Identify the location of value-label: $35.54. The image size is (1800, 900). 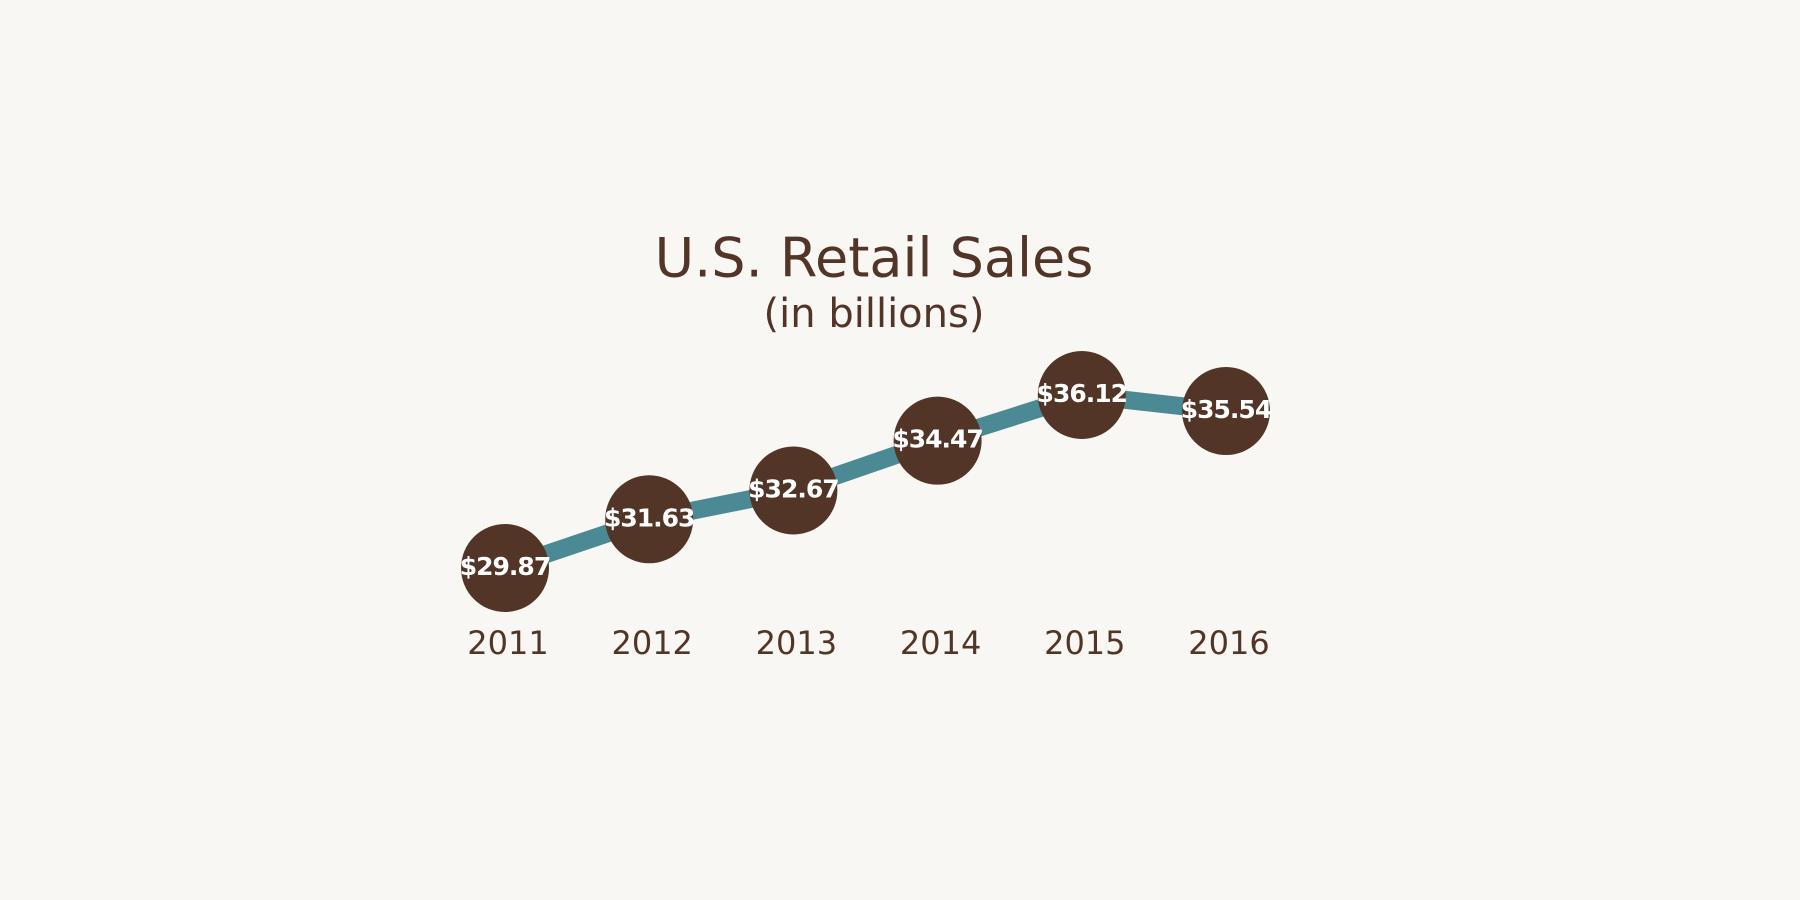
(1226, 409).